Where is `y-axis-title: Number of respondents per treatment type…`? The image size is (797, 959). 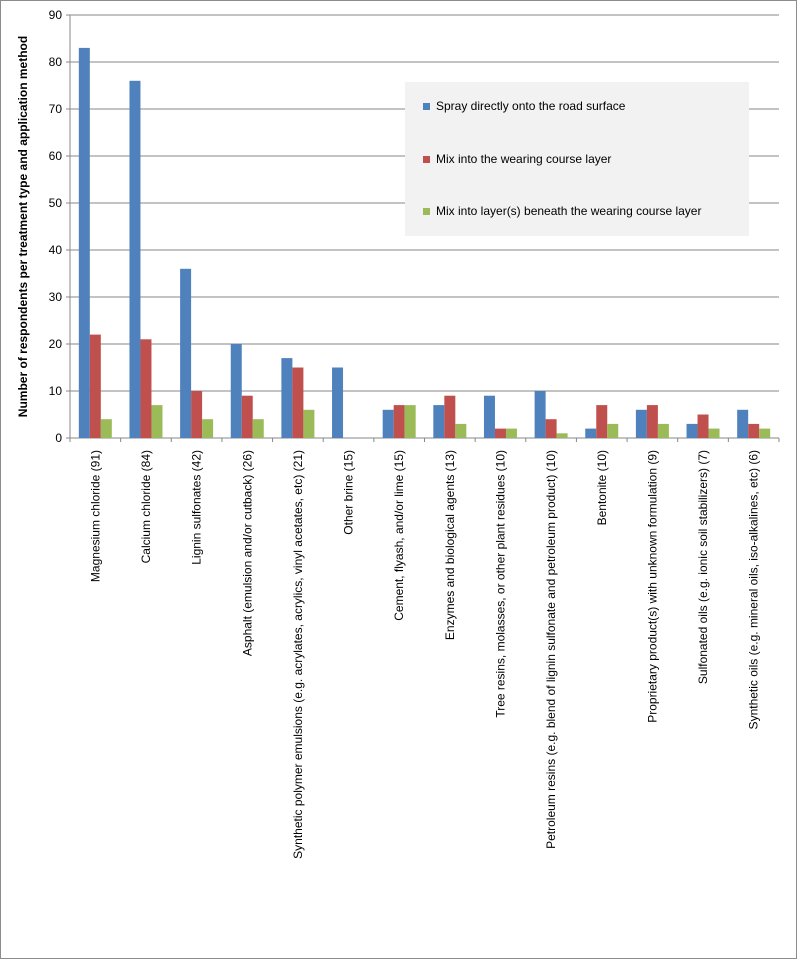 y-axis-title: Number of respondents per treatment type… is located at coordinates (23, 226).